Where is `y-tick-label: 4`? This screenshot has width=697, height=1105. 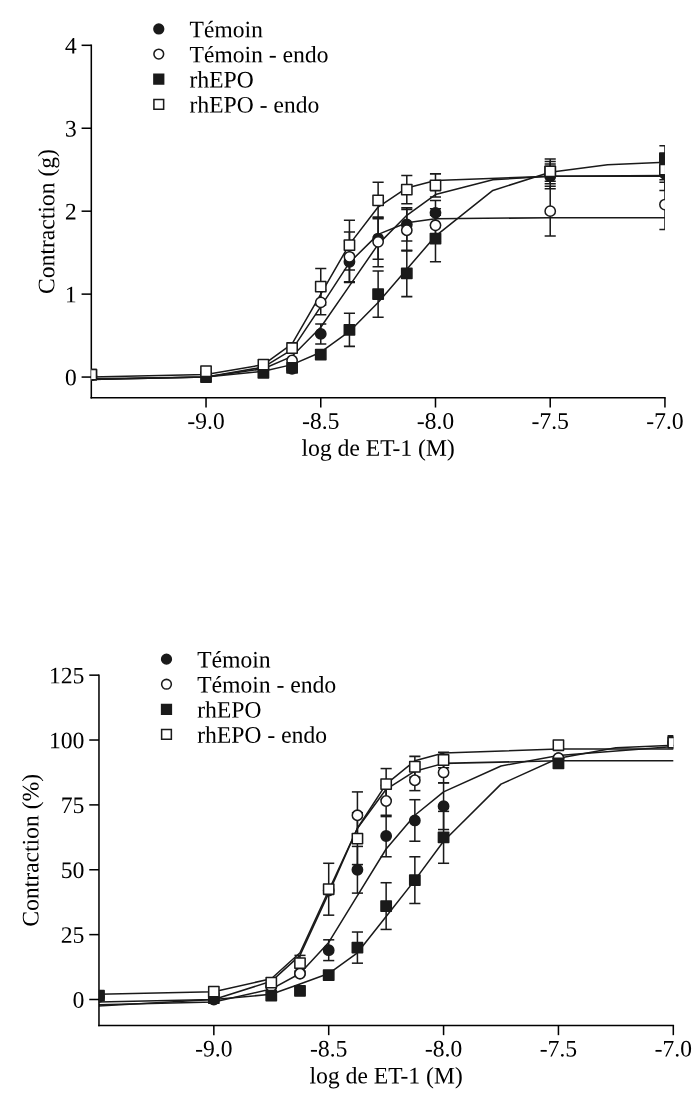
y-tick-label: 4 is located at coordinates (71, 45).